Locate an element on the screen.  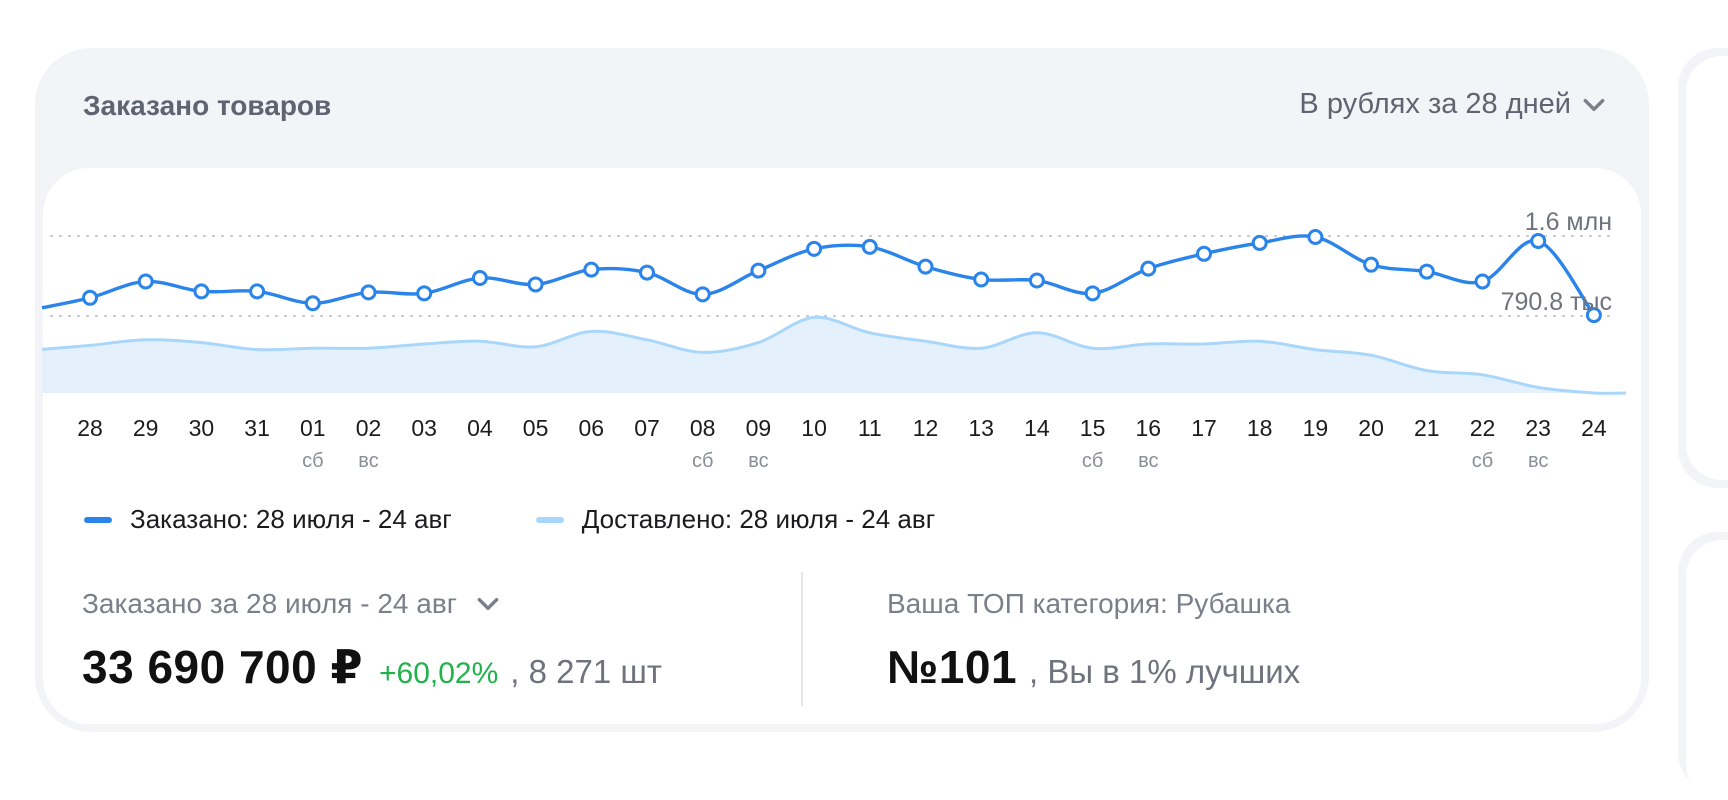
ordered-summary: 33 690 700 ₽ +60,02% , 8 271 шт is located at coordinates (372, 667).